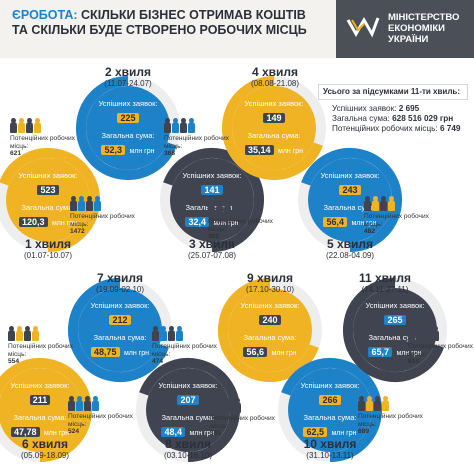 The height and width of the screenshot is (474, 474). Describe the element at coordinates (45, 455) in the screenshot. I see `wave-dates: (05.09-18.09)` at that location.